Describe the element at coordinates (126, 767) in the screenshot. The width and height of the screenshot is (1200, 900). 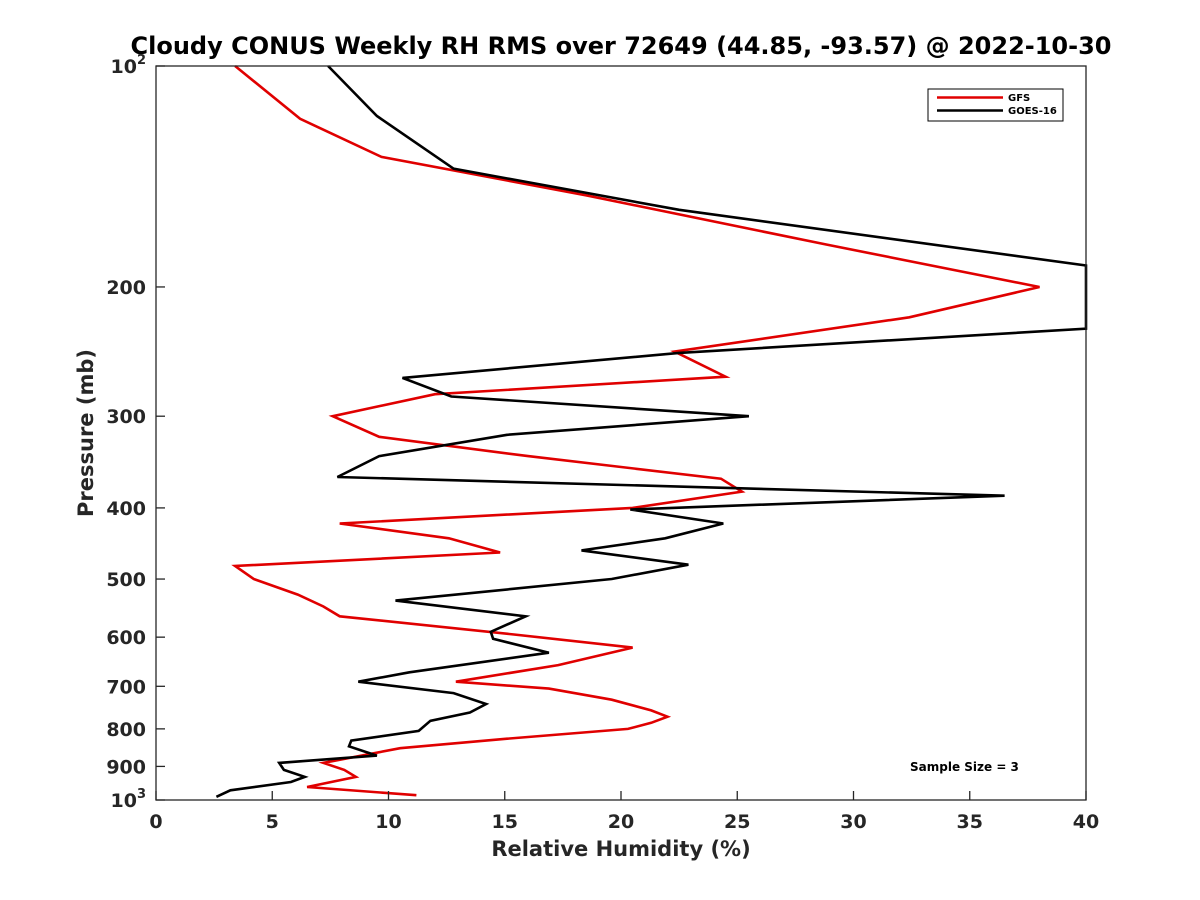
I see `y-tick-label: 900` at that location.